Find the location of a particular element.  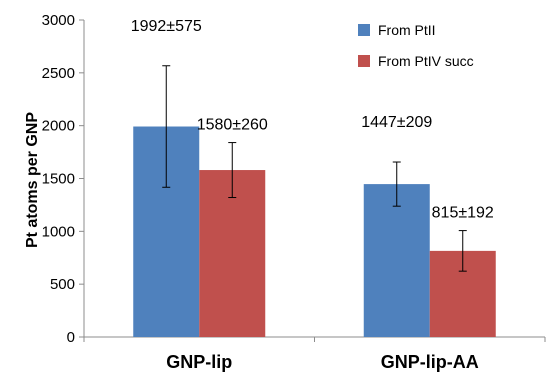

x-category-label: GNP-lip is located at coordinates (199, 362).